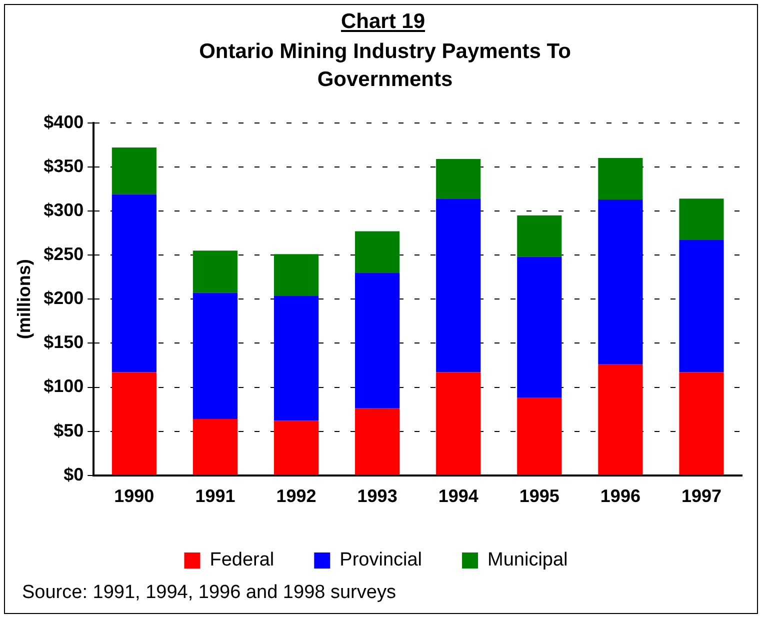  Describe the element at coordinates (64, 254) in the screenshot. I see `y-tick-label: $250` at that location.